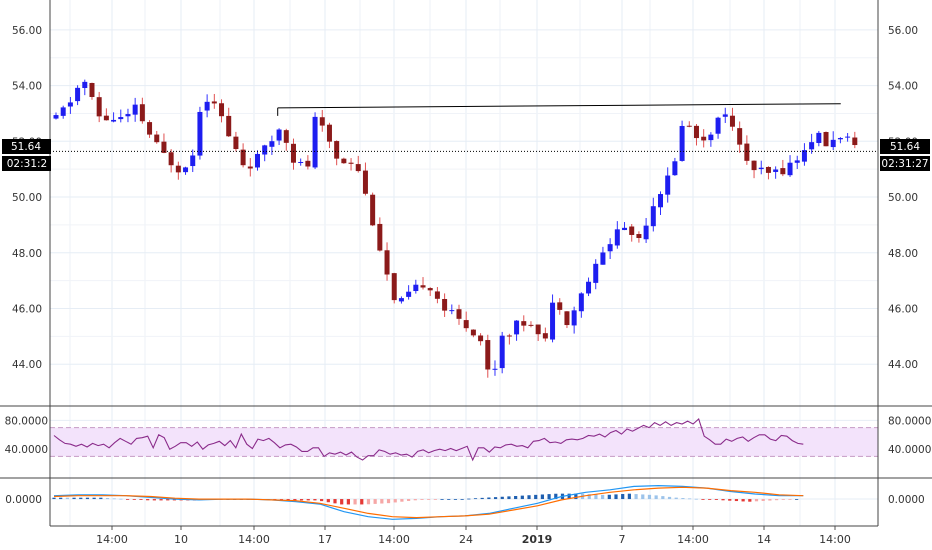  I want to click on macd-line, so click(428, 502).